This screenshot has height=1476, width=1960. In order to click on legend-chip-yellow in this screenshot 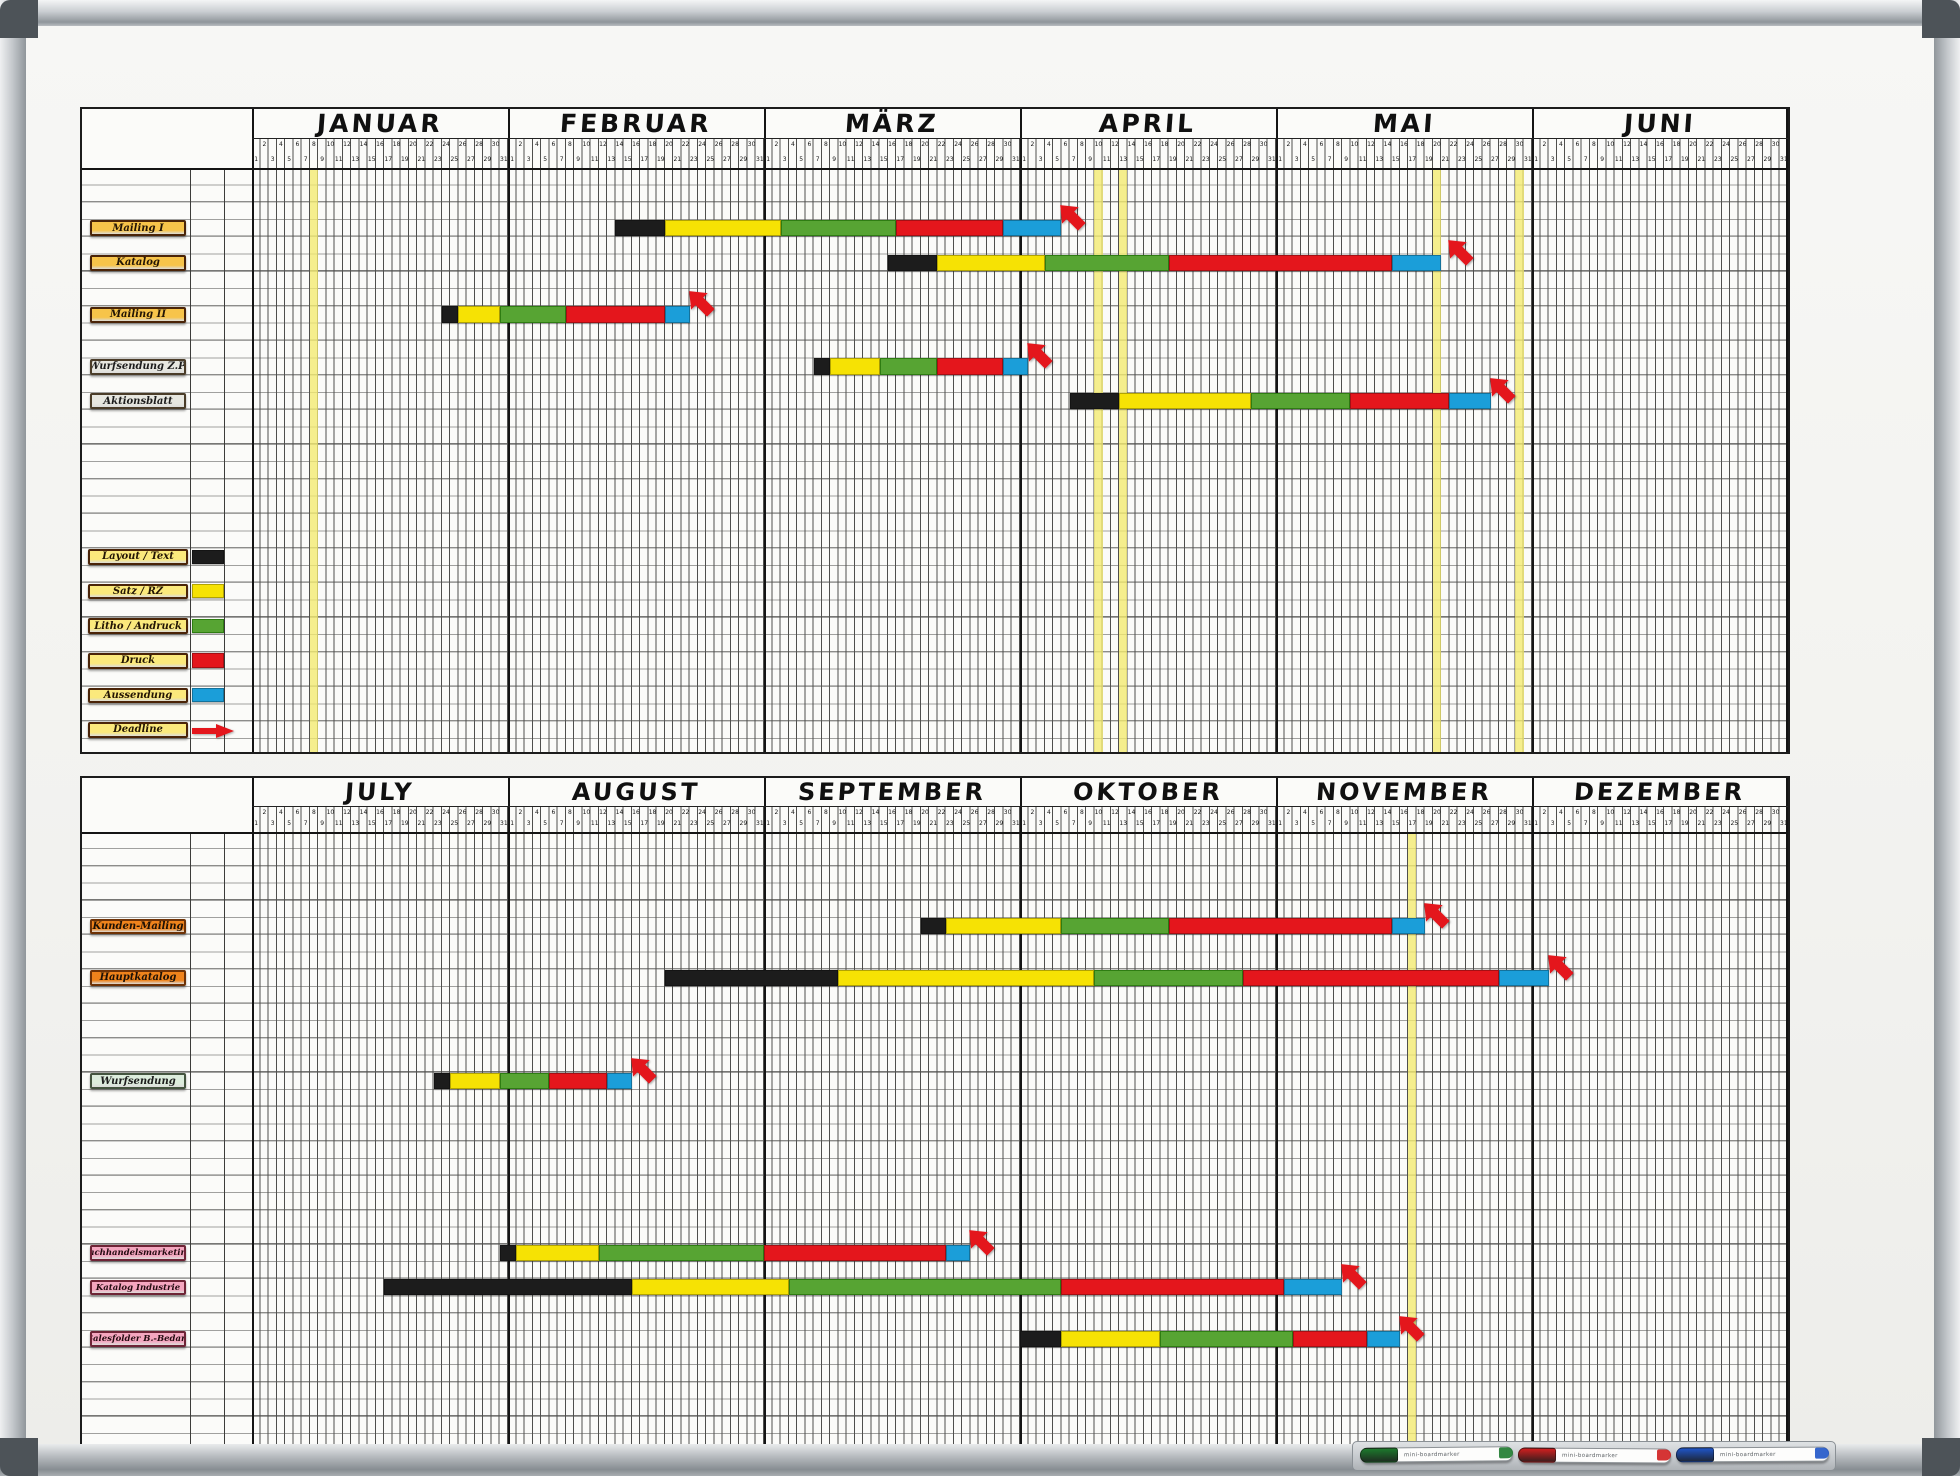, I will do `click(208, 591)`.